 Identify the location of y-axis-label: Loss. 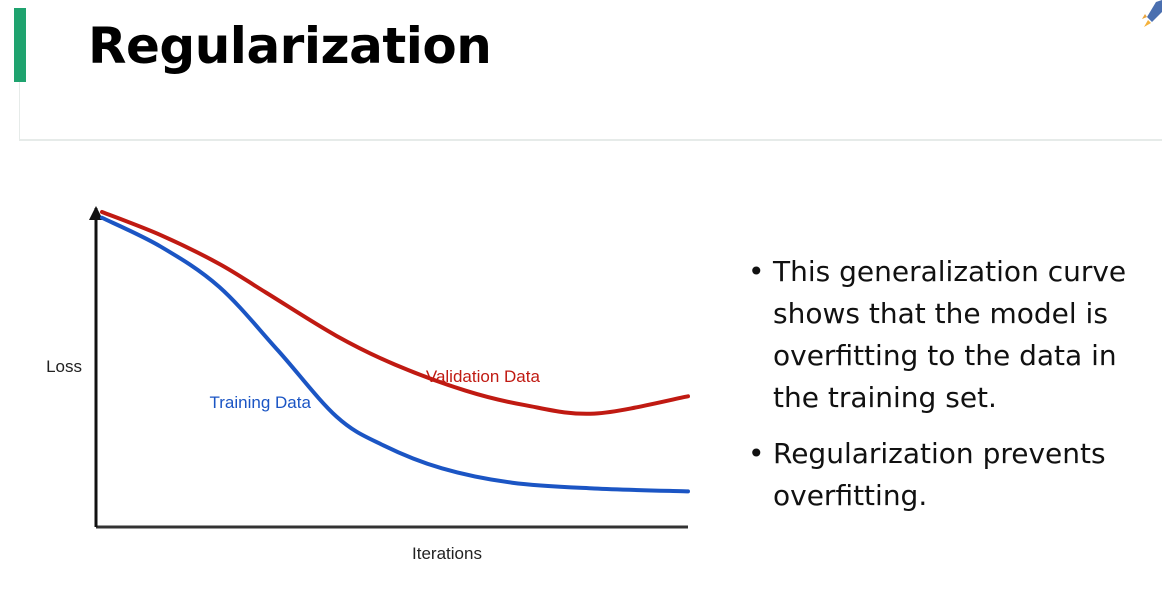
(64, 366).